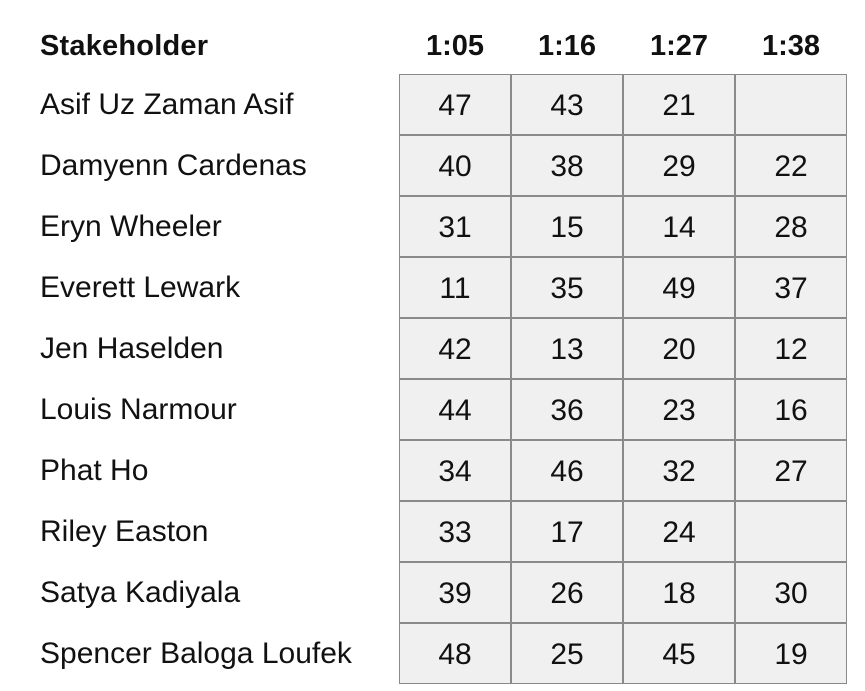 The width and height of the screenshot is (865, 691). What do you see at coordinates (679, 409) in the screenshot?
I see `table-cell: 23` at bounding box center [679, 409].